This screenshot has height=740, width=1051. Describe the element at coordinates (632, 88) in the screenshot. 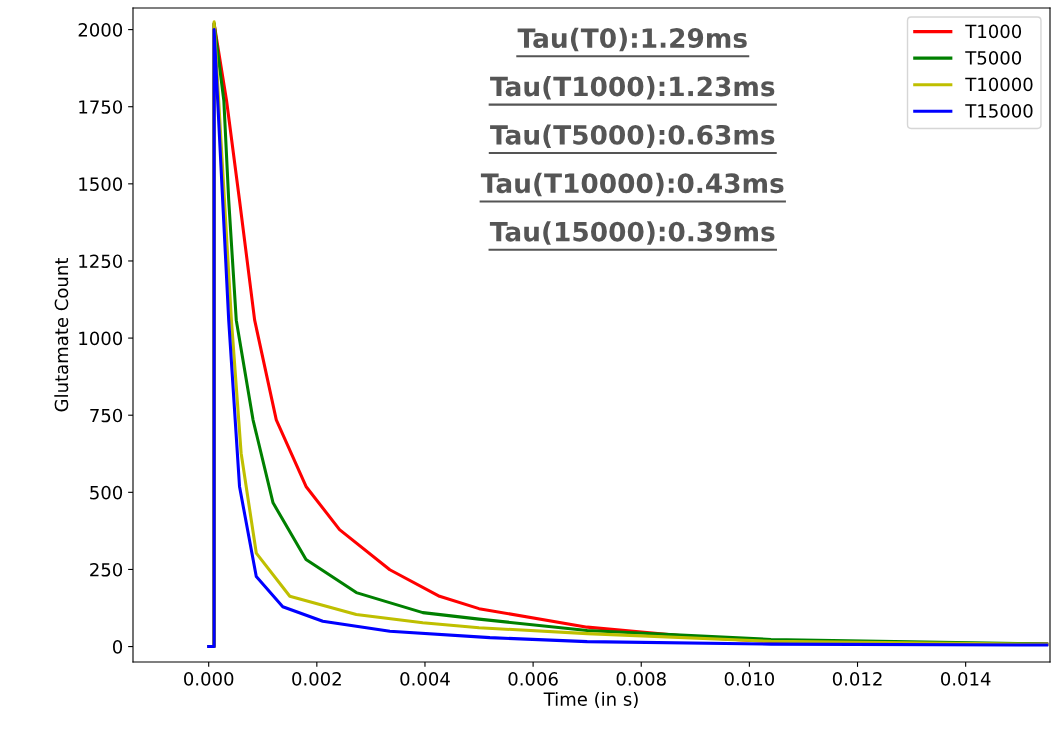

I see `annotation: Tau(T1000):1.23ms` at that location.